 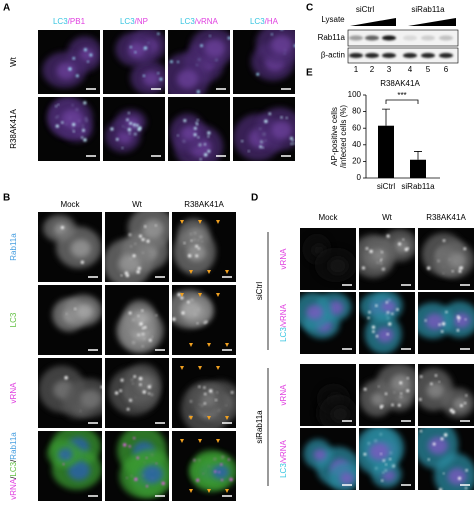 I want to click on bar, so click(x=386, y=151).